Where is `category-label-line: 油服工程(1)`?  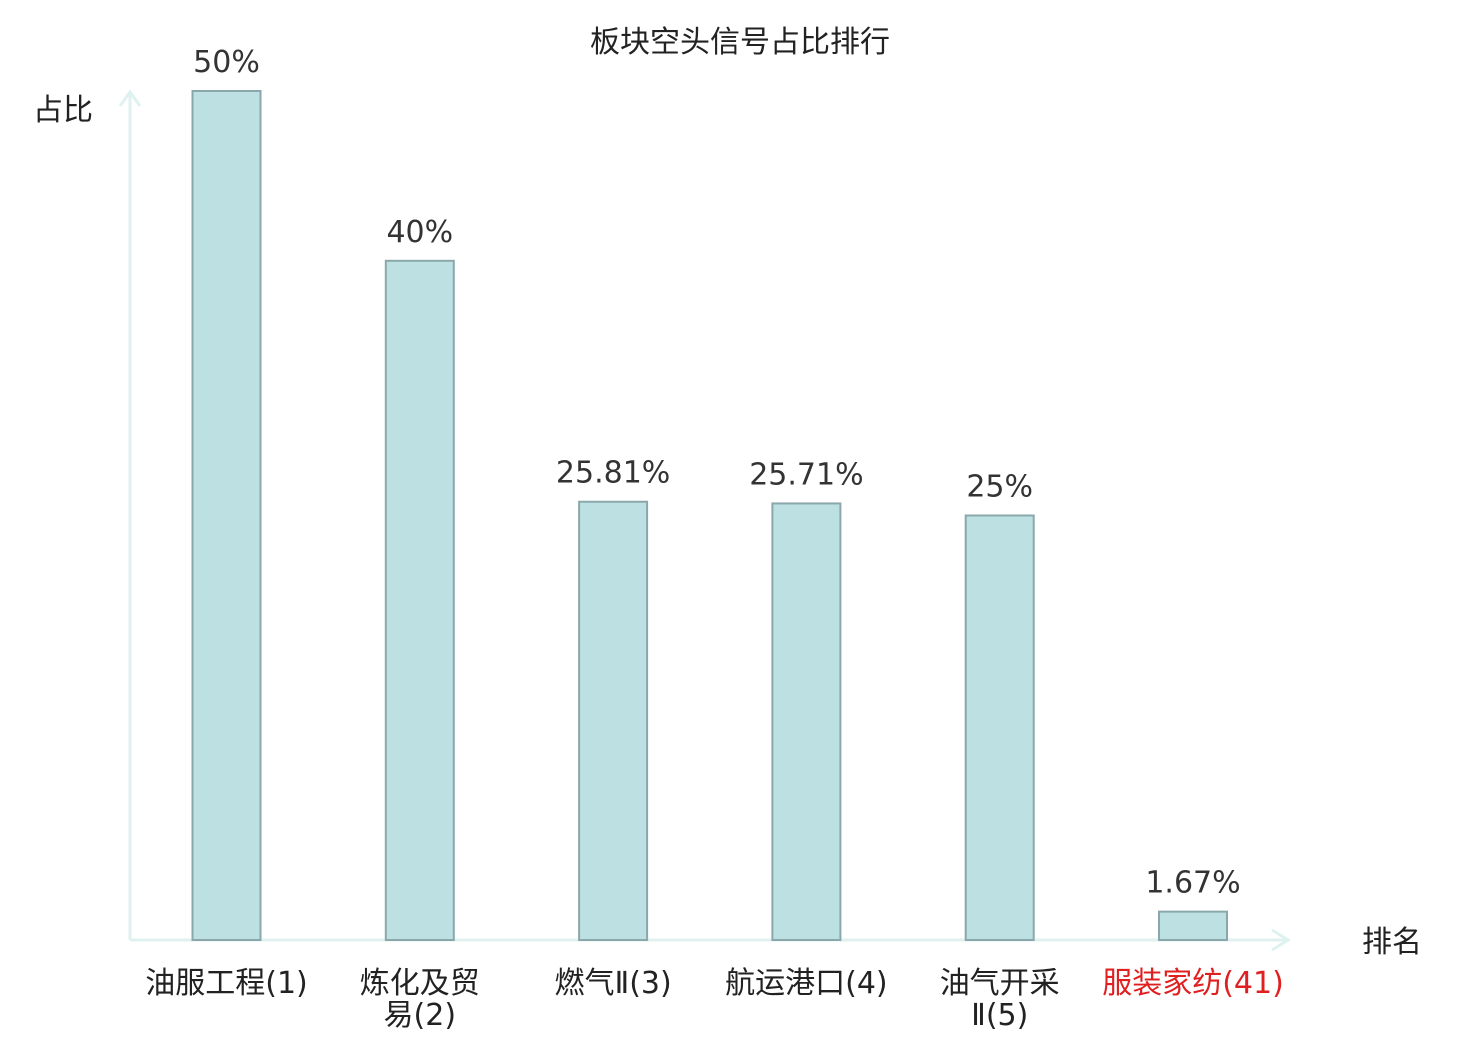
category-label-line: 油服工程(1) is located at coordinates (226, 983).